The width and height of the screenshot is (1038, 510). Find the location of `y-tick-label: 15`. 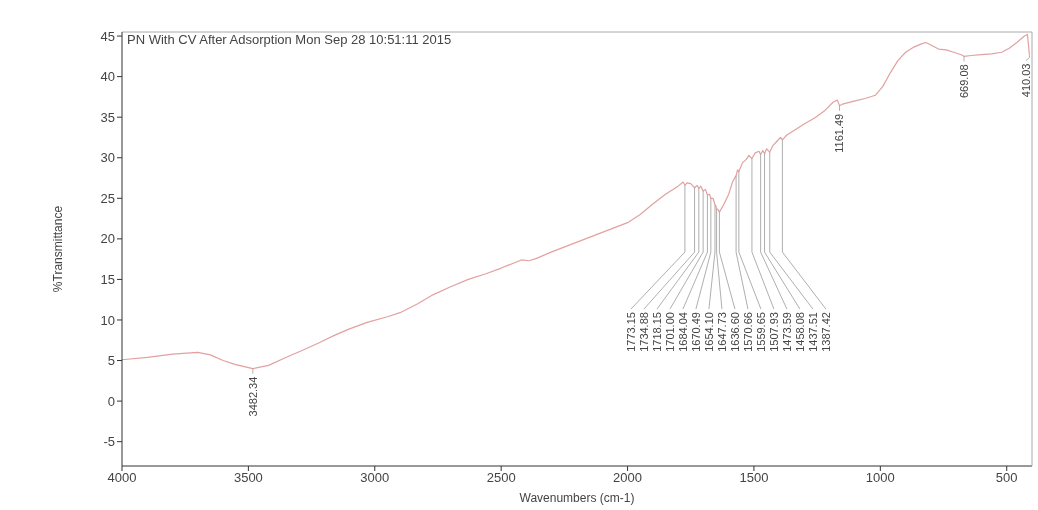

y-tick-label: 15 is located at coordinates (107, 280).